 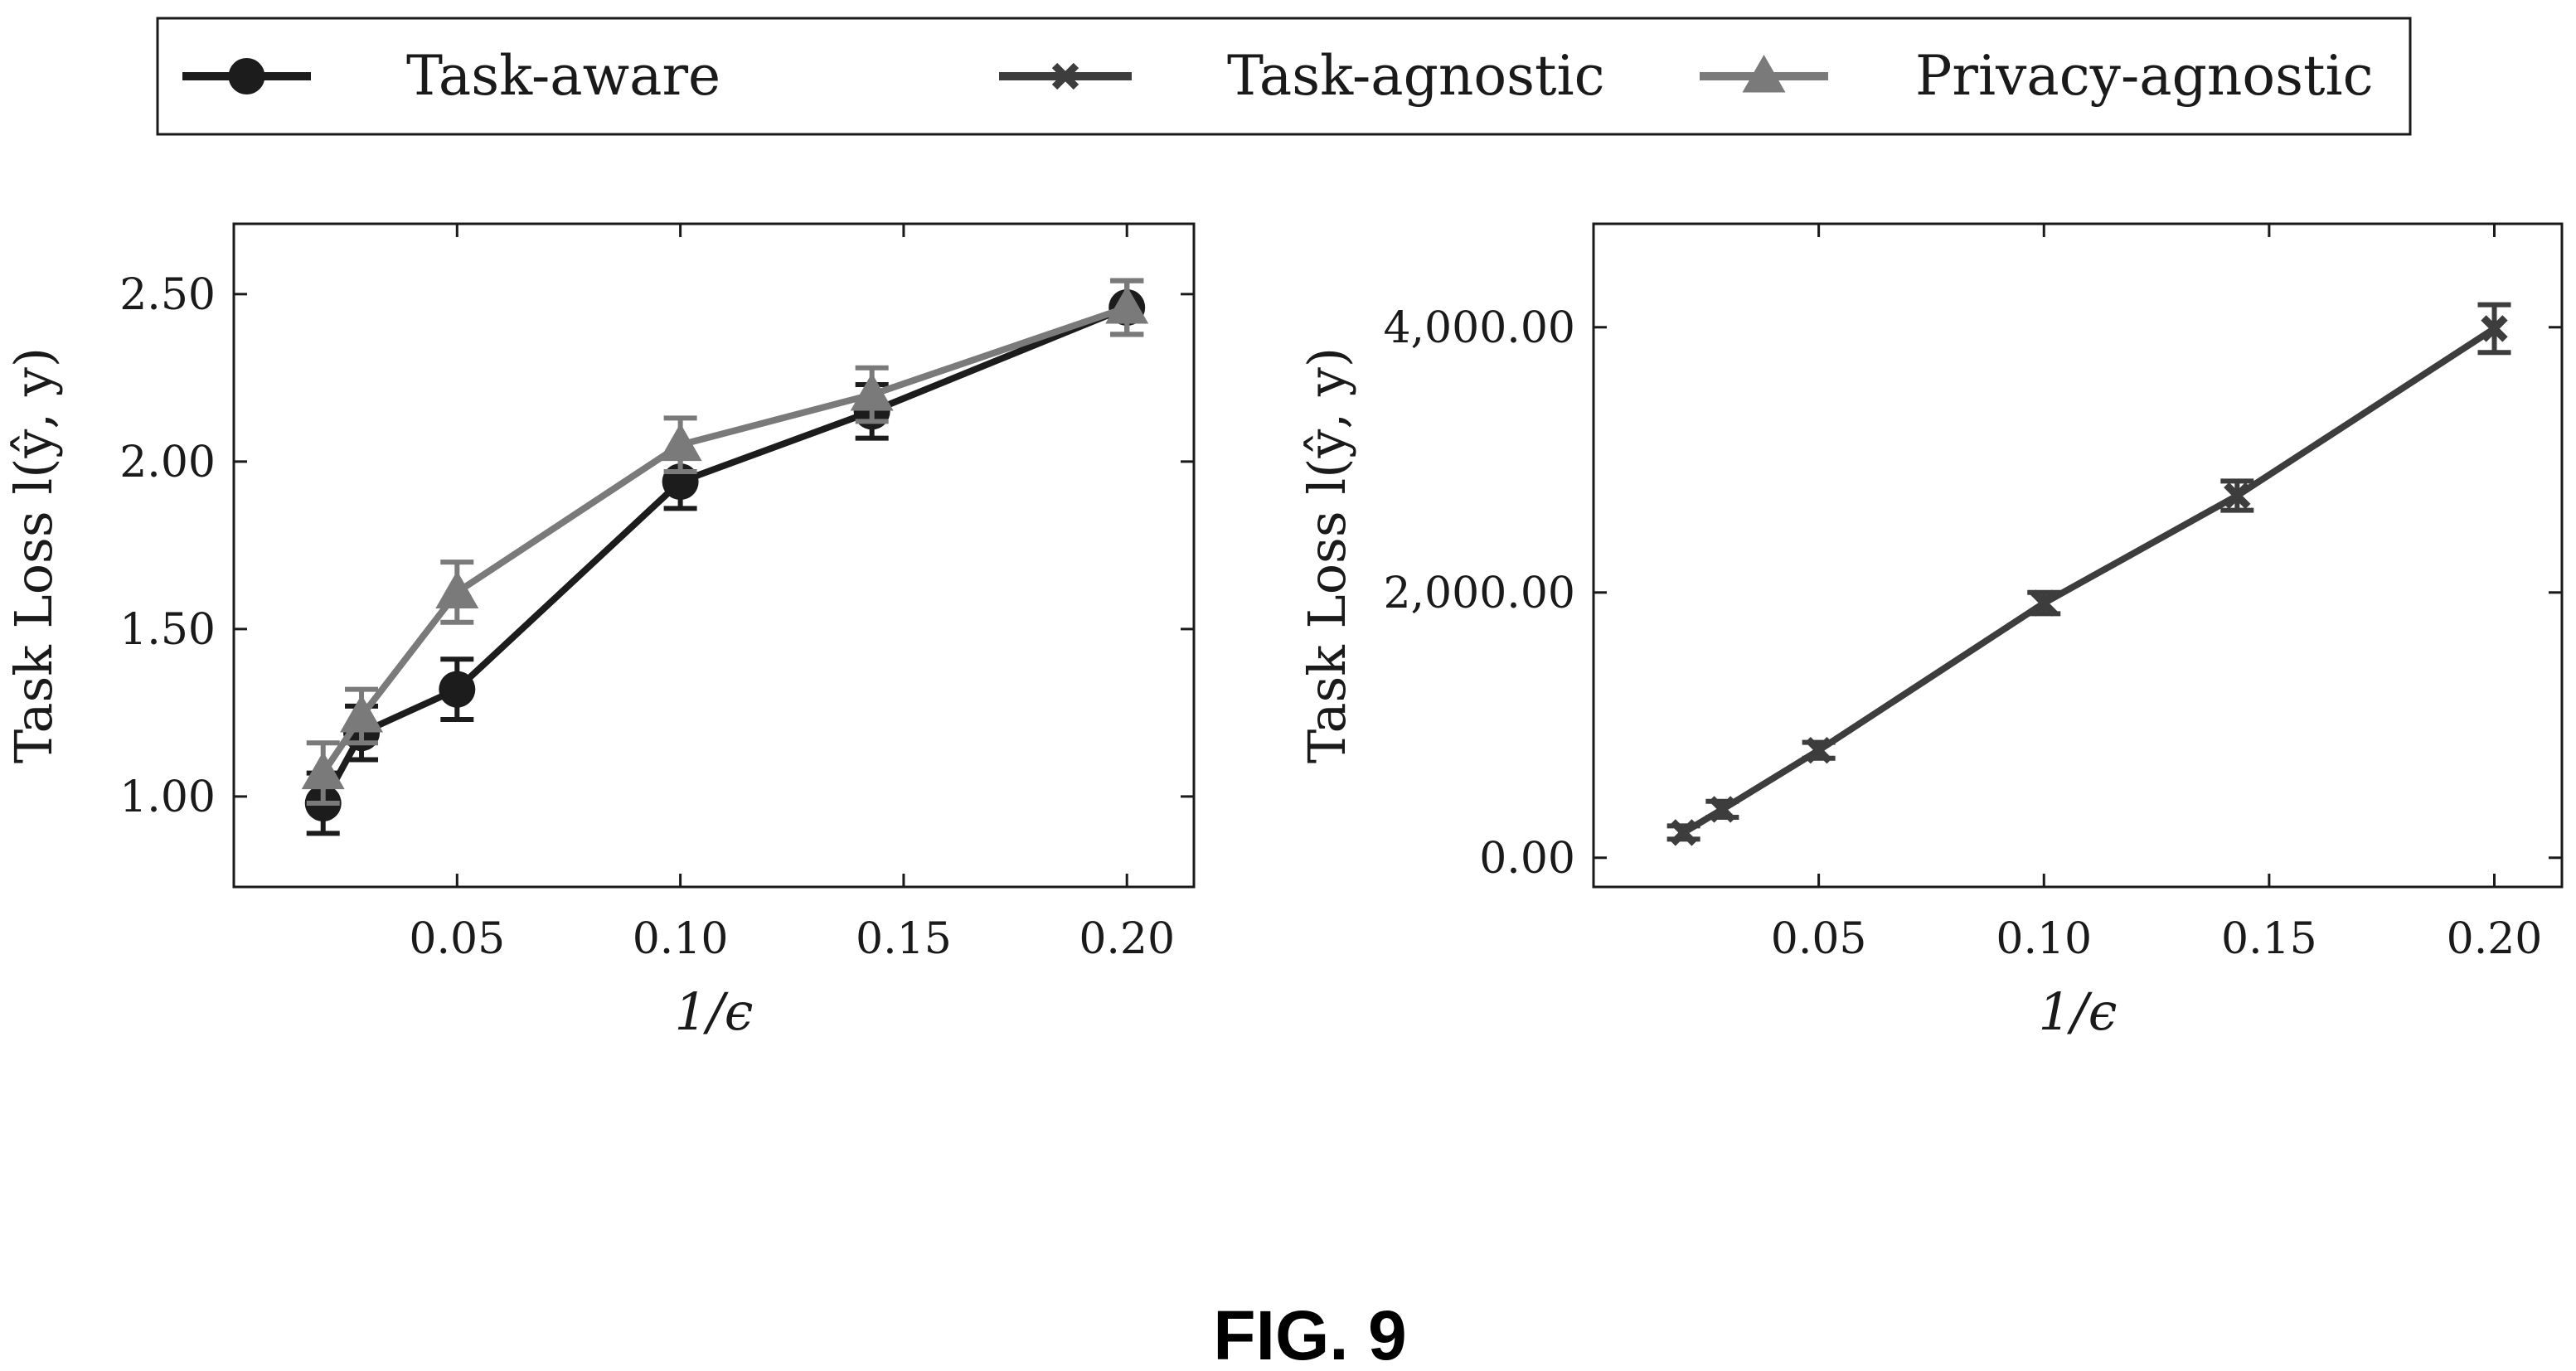 I want to click on y-tick-label: 0.00, so click(x=1527, y=859).